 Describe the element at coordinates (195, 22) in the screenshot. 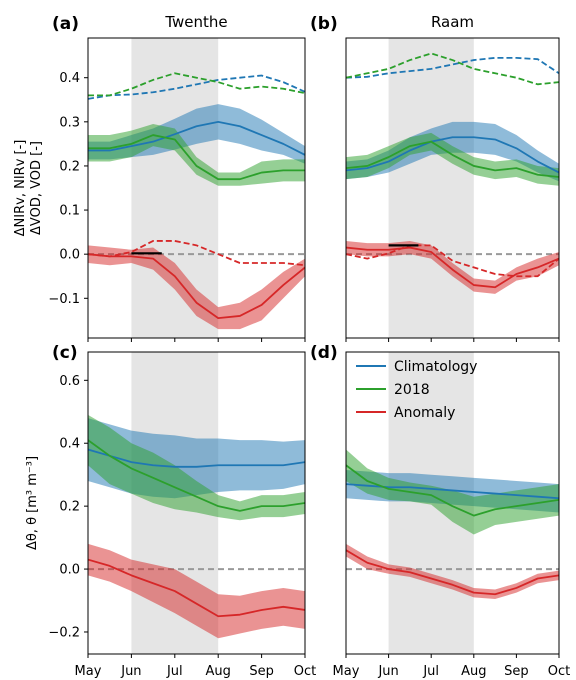

I see `panel-title: Twenthe` at that location.